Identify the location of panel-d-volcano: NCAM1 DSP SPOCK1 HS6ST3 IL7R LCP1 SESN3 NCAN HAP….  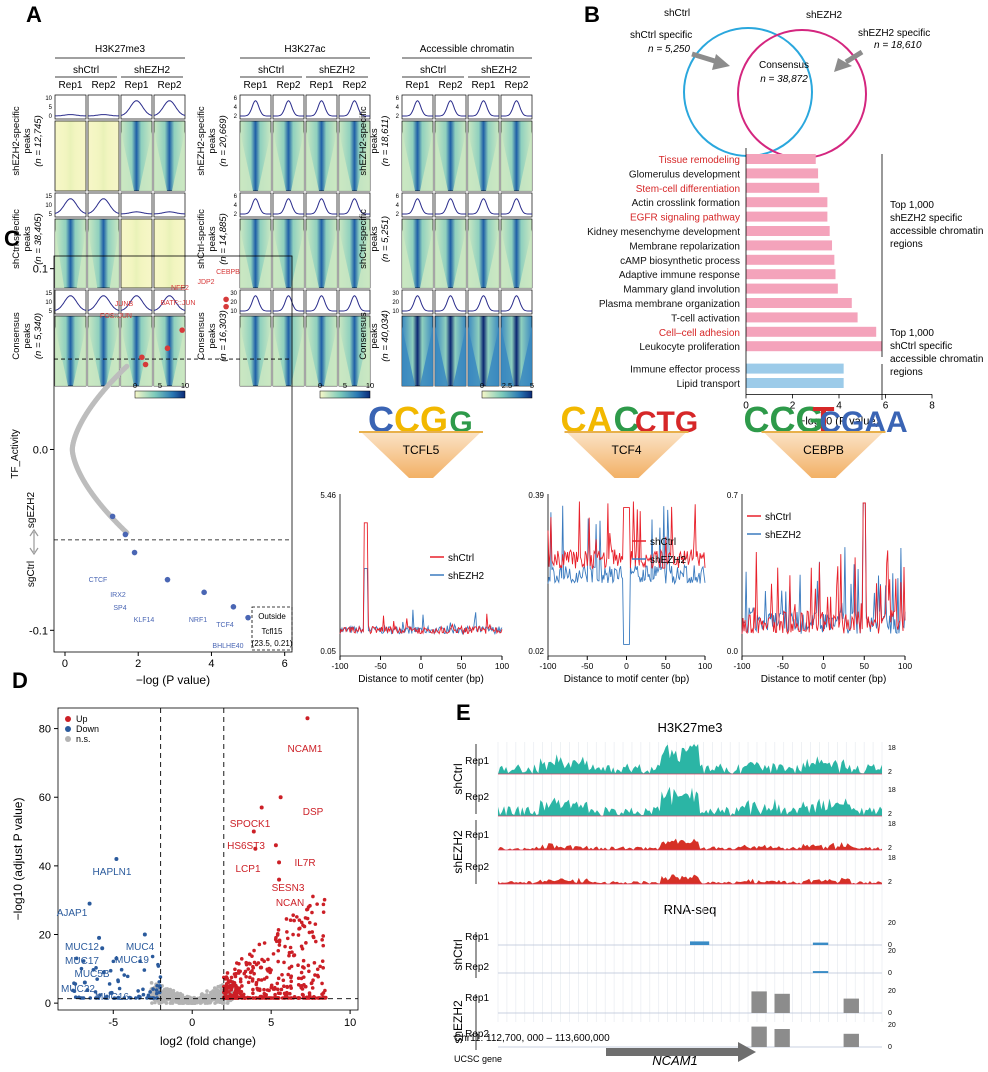
(185, 877).